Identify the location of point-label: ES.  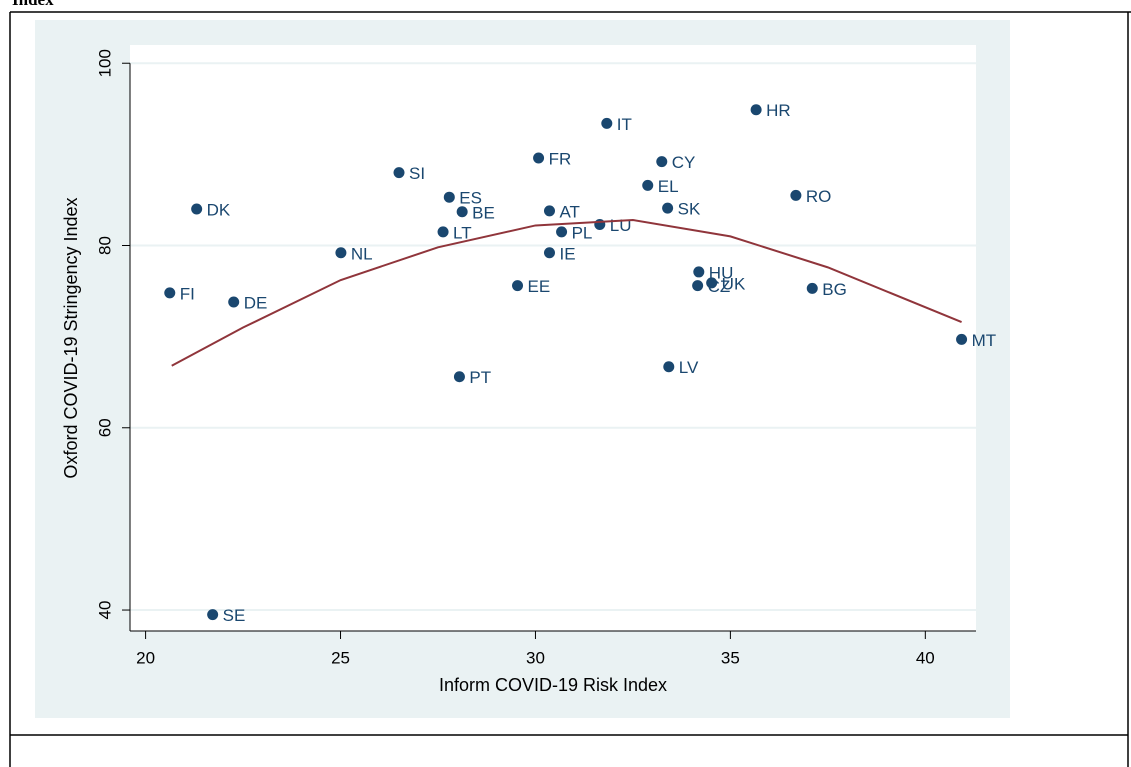
(470, 198).